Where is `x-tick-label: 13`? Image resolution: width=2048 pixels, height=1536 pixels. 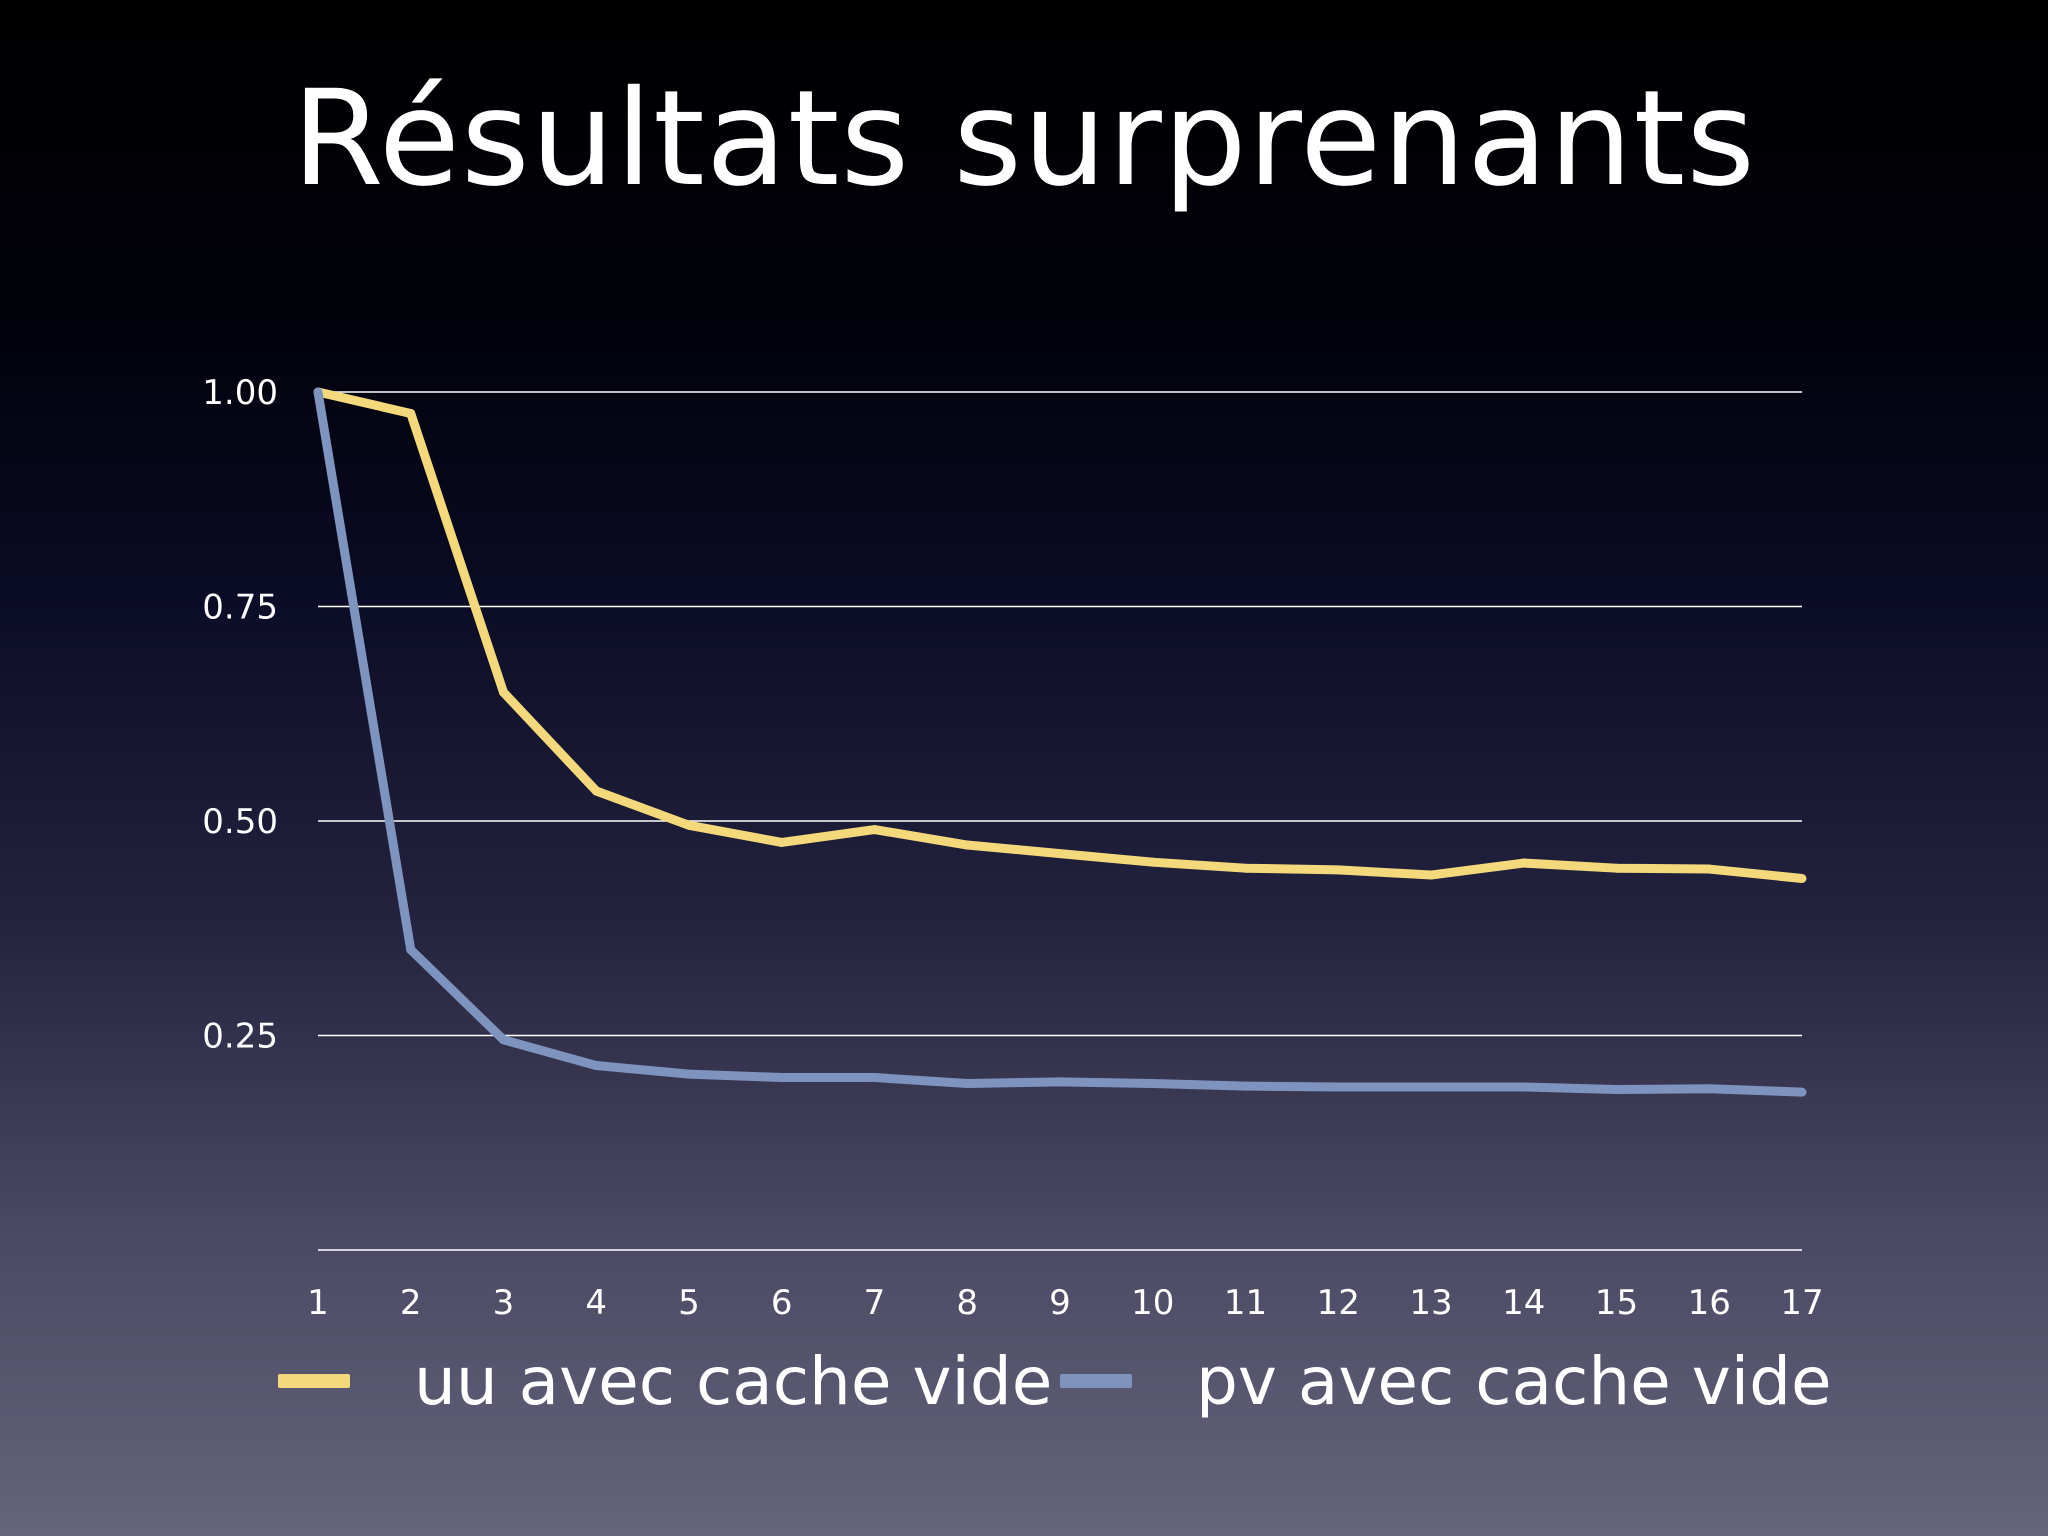
x-tick-label: 13 is located at coordinates (1430, 1303).